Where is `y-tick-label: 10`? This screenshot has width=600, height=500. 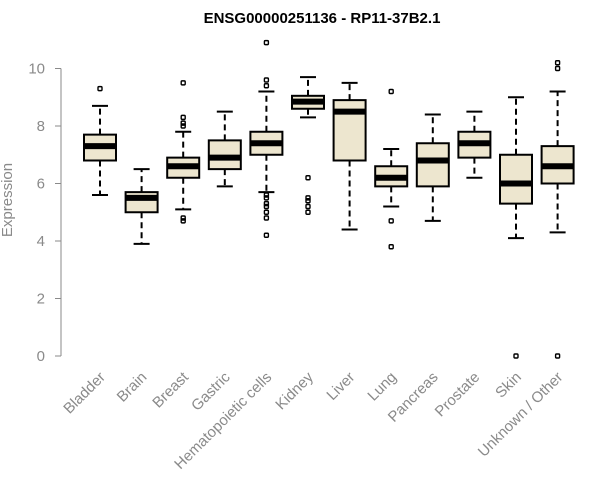
y-tick-label: 10 is located at coordinates (36, 69).